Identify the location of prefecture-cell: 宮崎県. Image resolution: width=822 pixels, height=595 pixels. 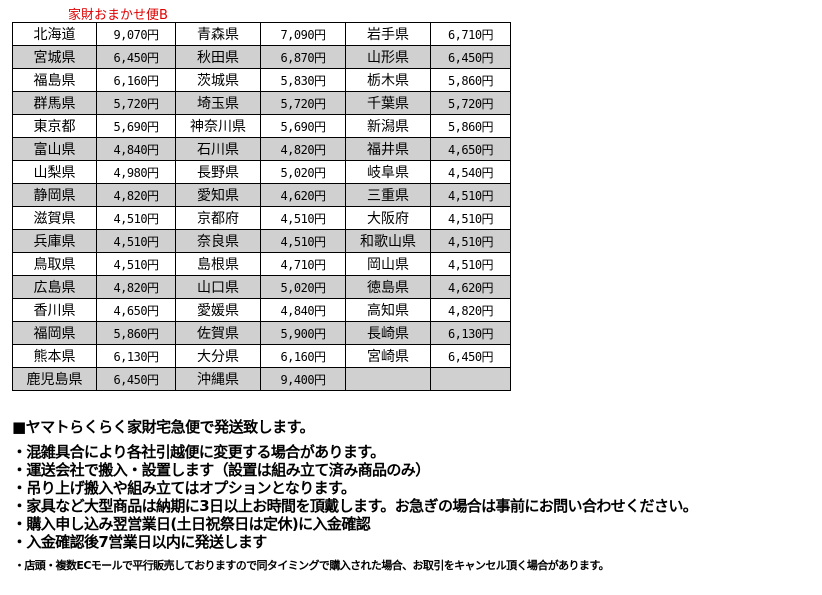
(388, 356).